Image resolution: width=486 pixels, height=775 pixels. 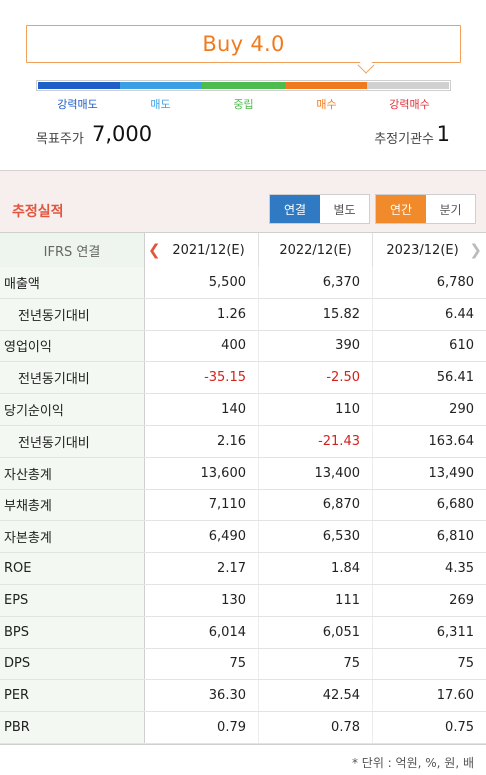 What do you see at coordinates (316, 473) in the screenshot?
I see `table-cell: 13,400` at bounding box center [316, 473].